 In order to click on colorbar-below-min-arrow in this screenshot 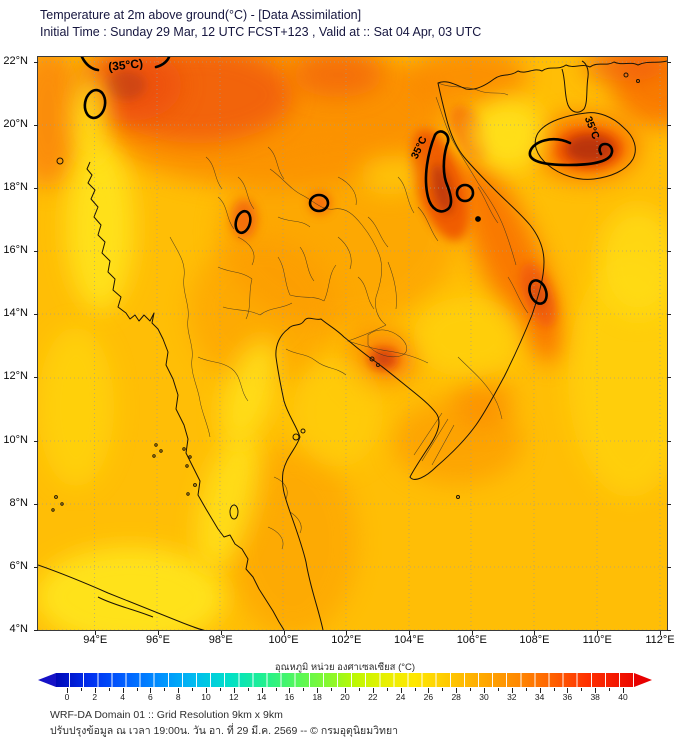, I will do `click(47, 680)`.